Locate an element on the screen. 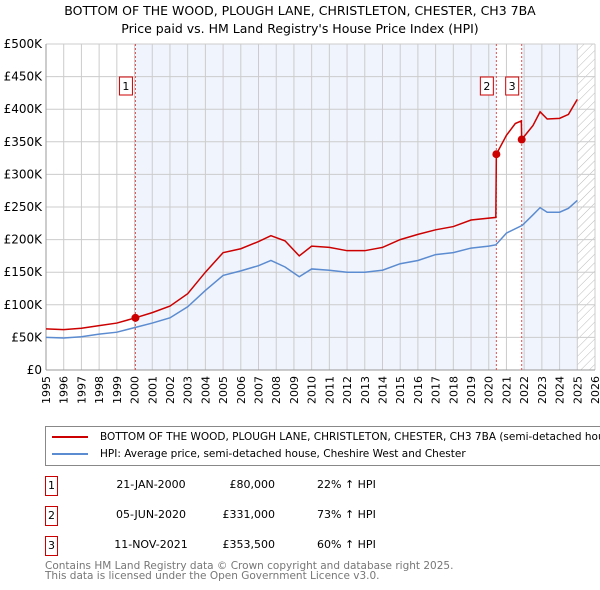 The image size is (600, 590). x-tick-label: 2021 is located at coordinates (506, 390).